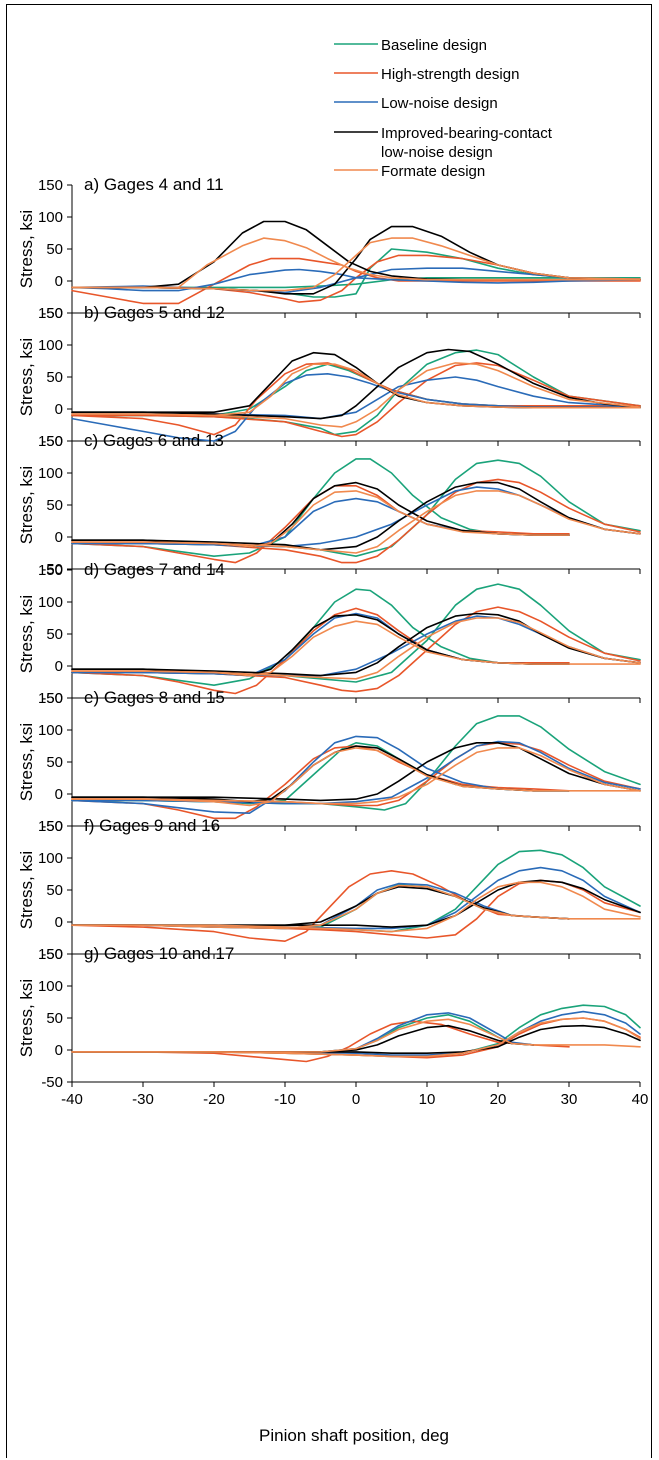  I want to click on panel-3: 150 100 50 0 -50 Stress, ksi d) Gages 7 and 14, so click(329, 633).